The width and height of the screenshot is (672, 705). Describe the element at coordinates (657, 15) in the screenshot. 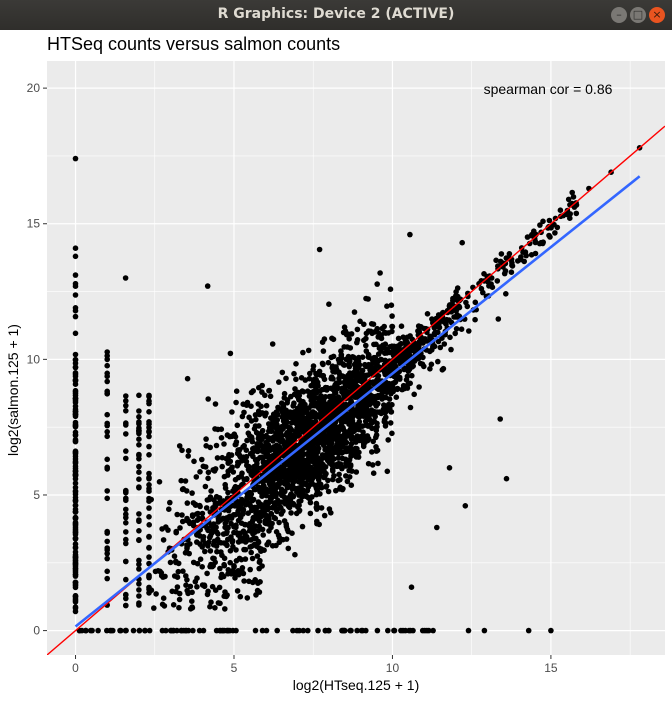

I see `close-button: ×` at that location.